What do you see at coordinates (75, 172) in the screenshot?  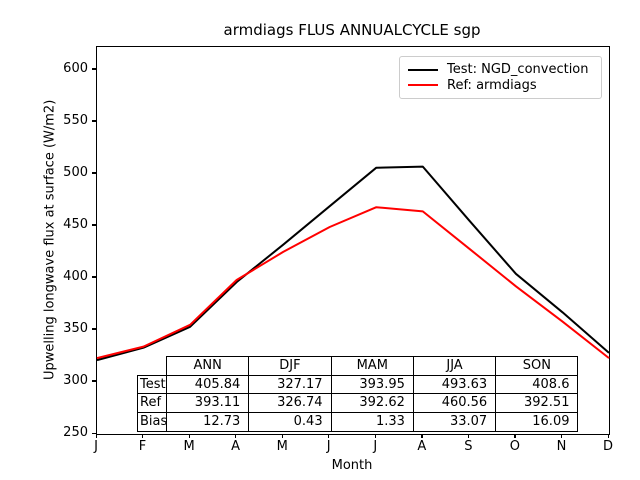 I see `y-tick-label: 500` at bounding box center [75, 172].